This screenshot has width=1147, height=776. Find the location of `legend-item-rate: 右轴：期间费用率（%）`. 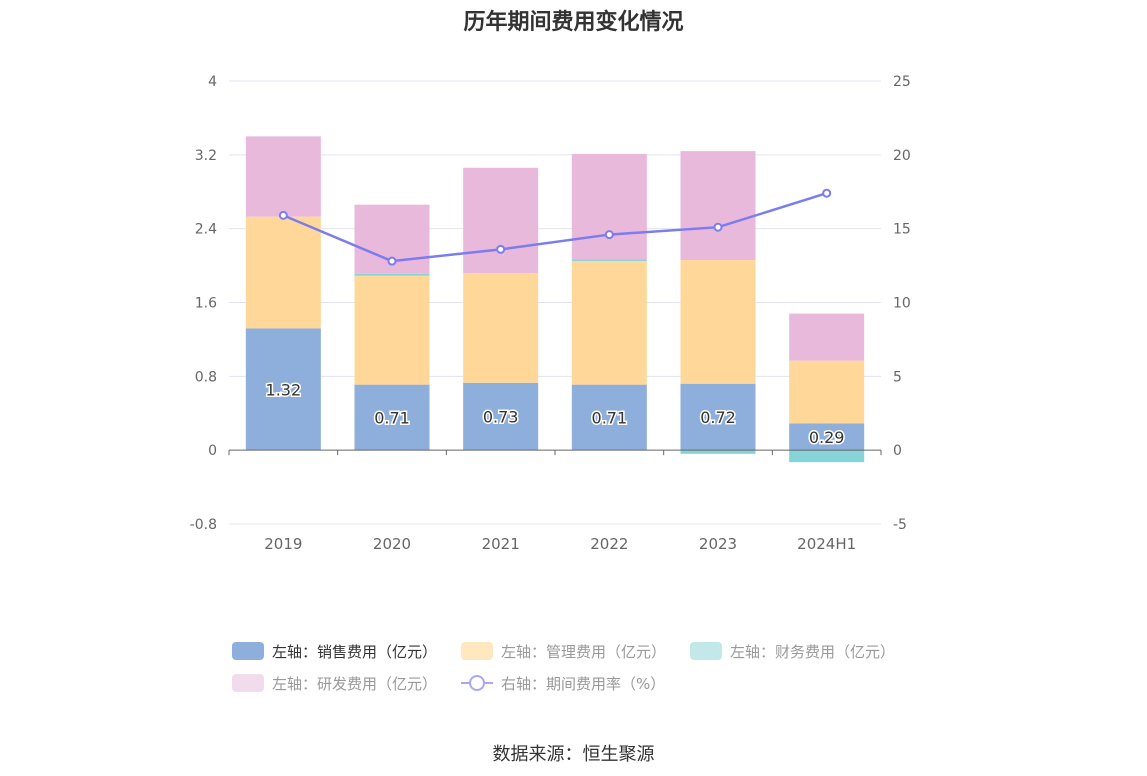

legend-item-rate: 右轴：期间费用率（%） is located at coordinates (563, 683).